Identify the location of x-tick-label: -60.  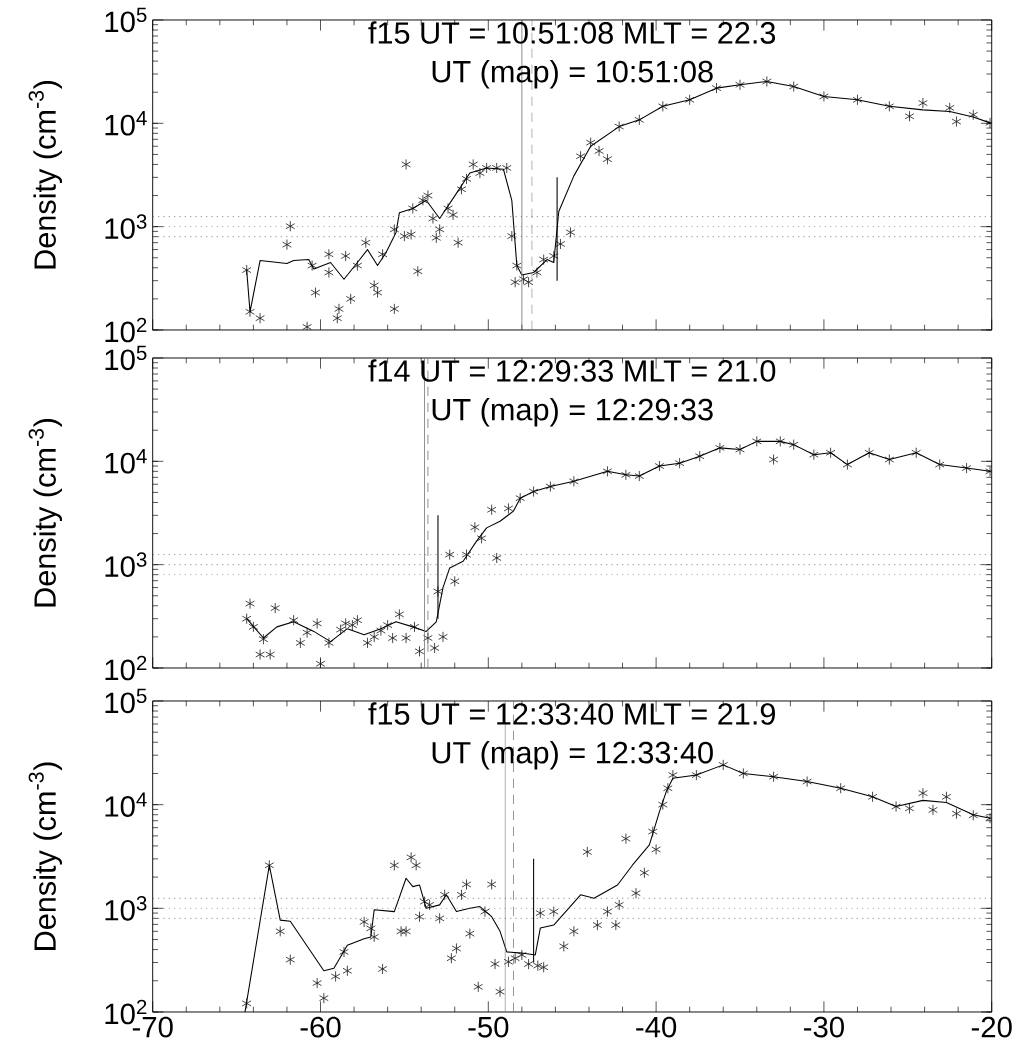
(320, 1027).